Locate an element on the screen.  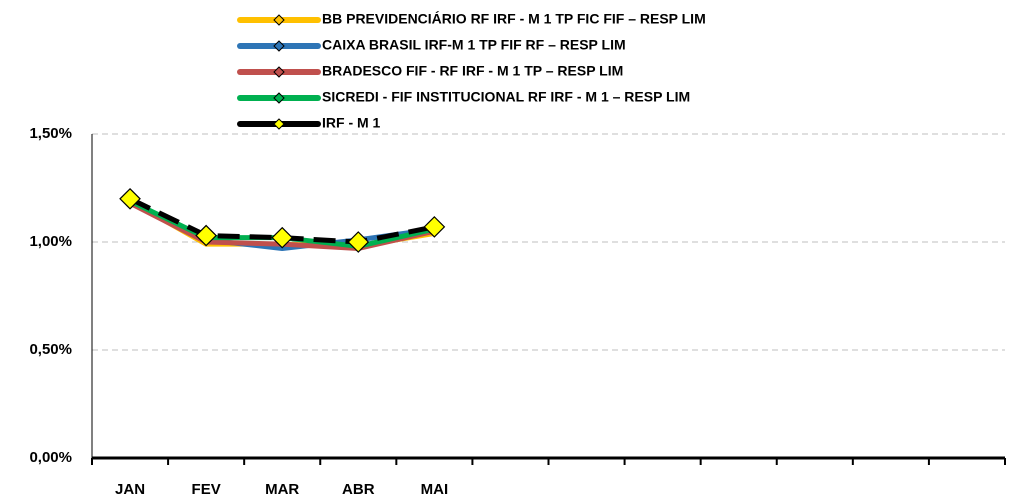
x-tick-label: ABR is located at coordinates (358, 489).